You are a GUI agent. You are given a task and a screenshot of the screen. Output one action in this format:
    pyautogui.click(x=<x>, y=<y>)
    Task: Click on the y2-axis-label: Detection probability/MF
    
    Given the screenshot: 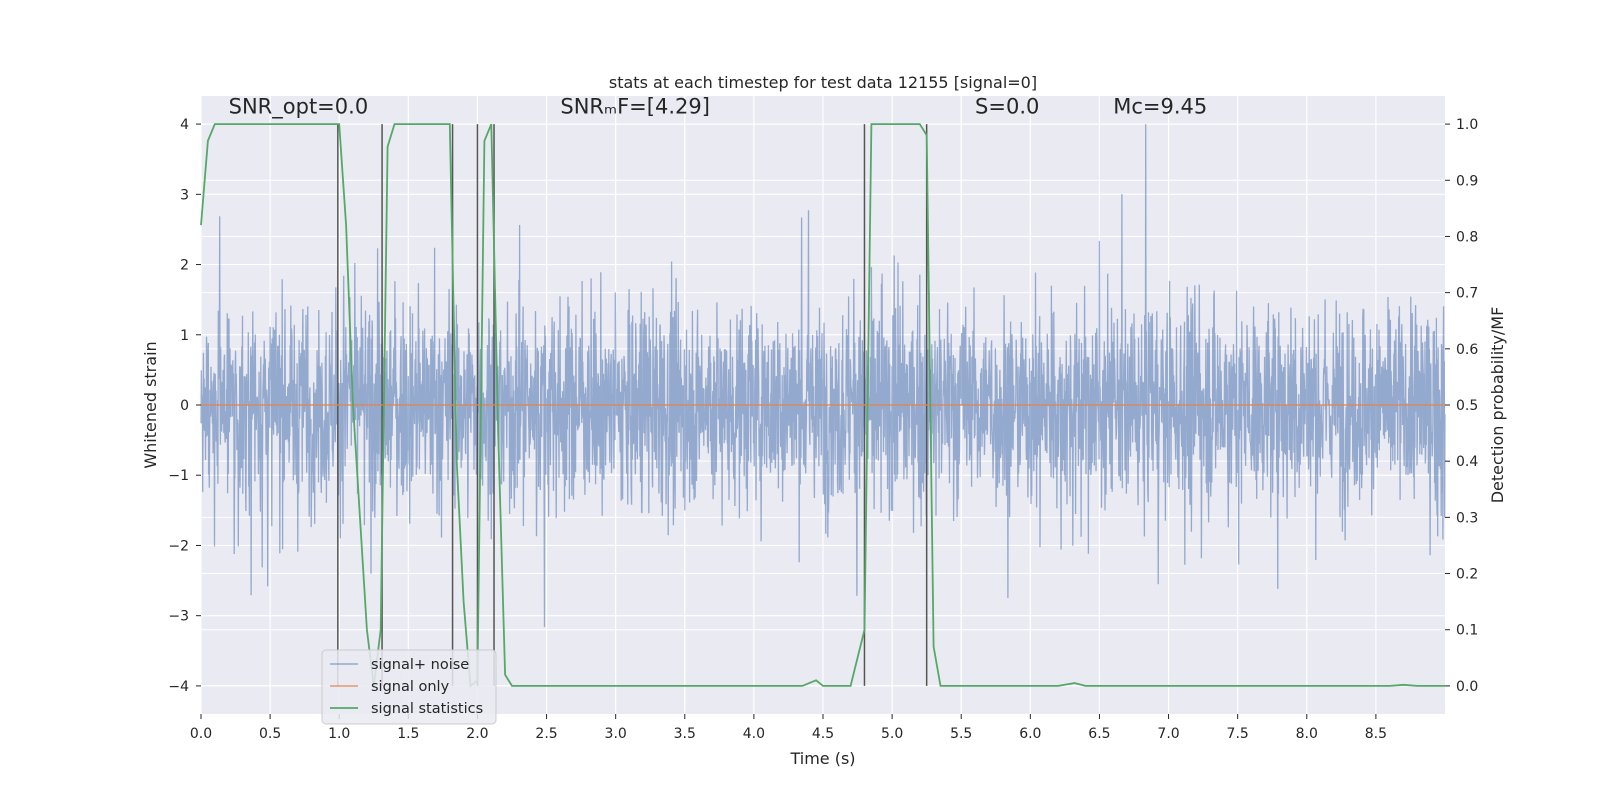 What is the action you would take?
    pyautogui.click(x=1497, y=405)
    